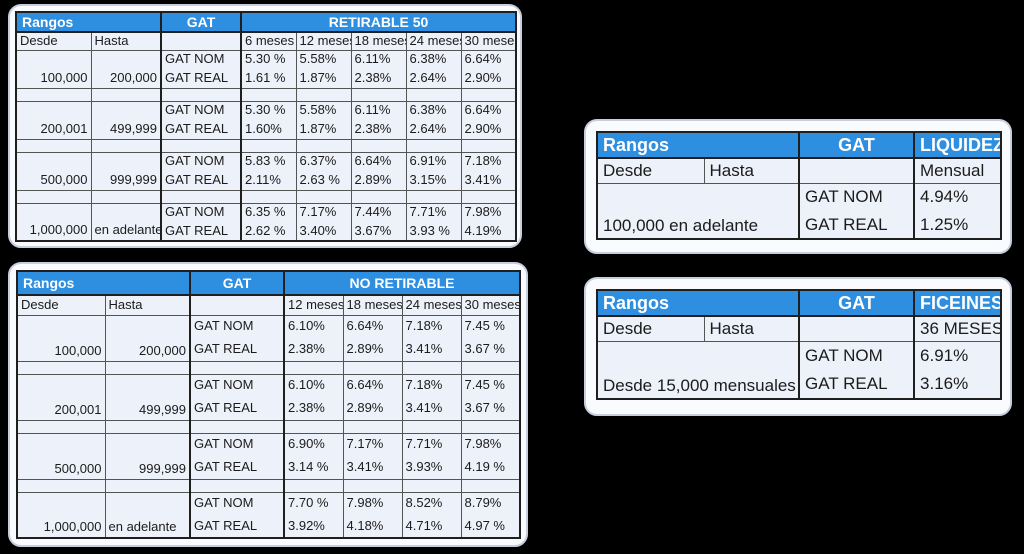  Describe the element at coordinates (268, 130) in the screenshot. I see `table-cell: 1.60%` at that location.